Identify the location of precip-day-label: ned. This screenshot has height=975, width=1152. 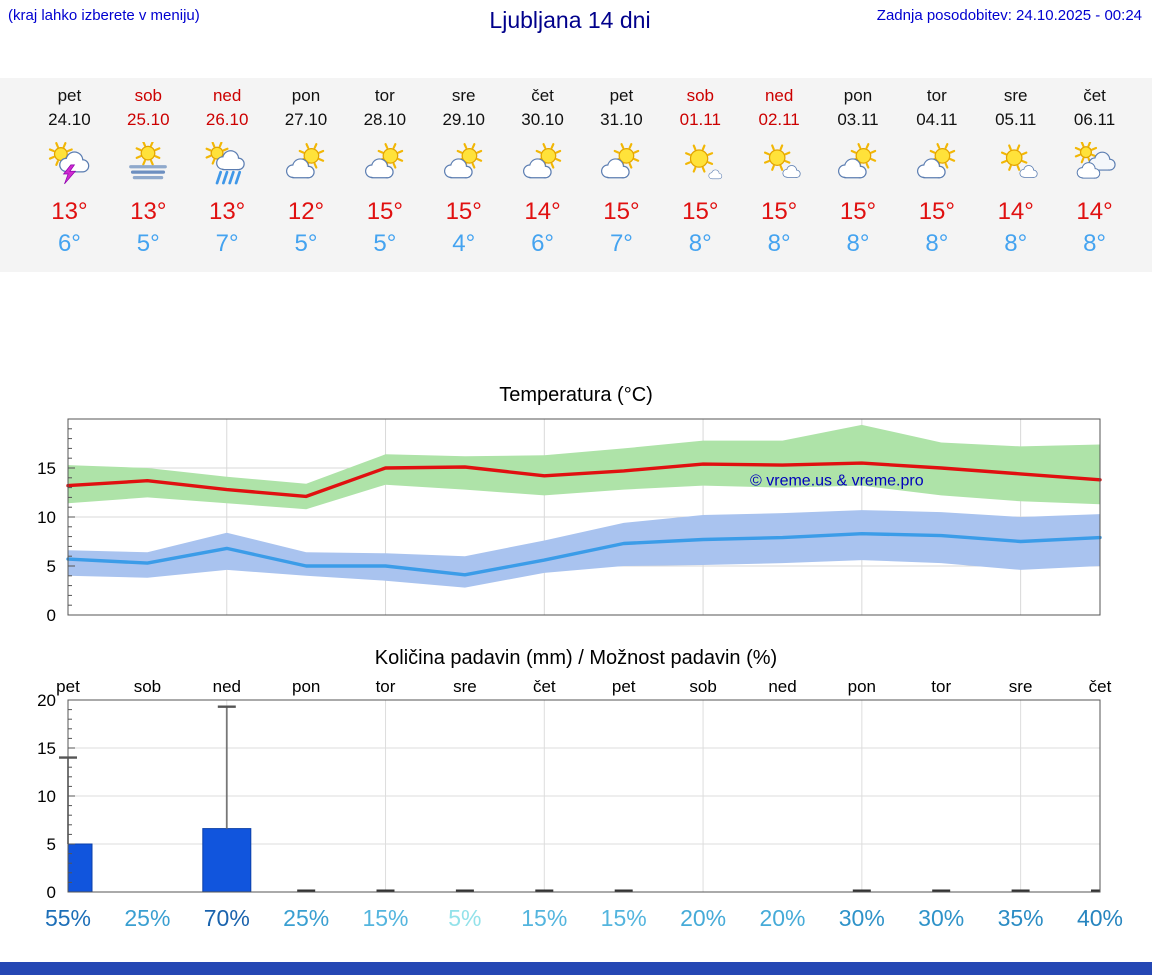
(782, 686).